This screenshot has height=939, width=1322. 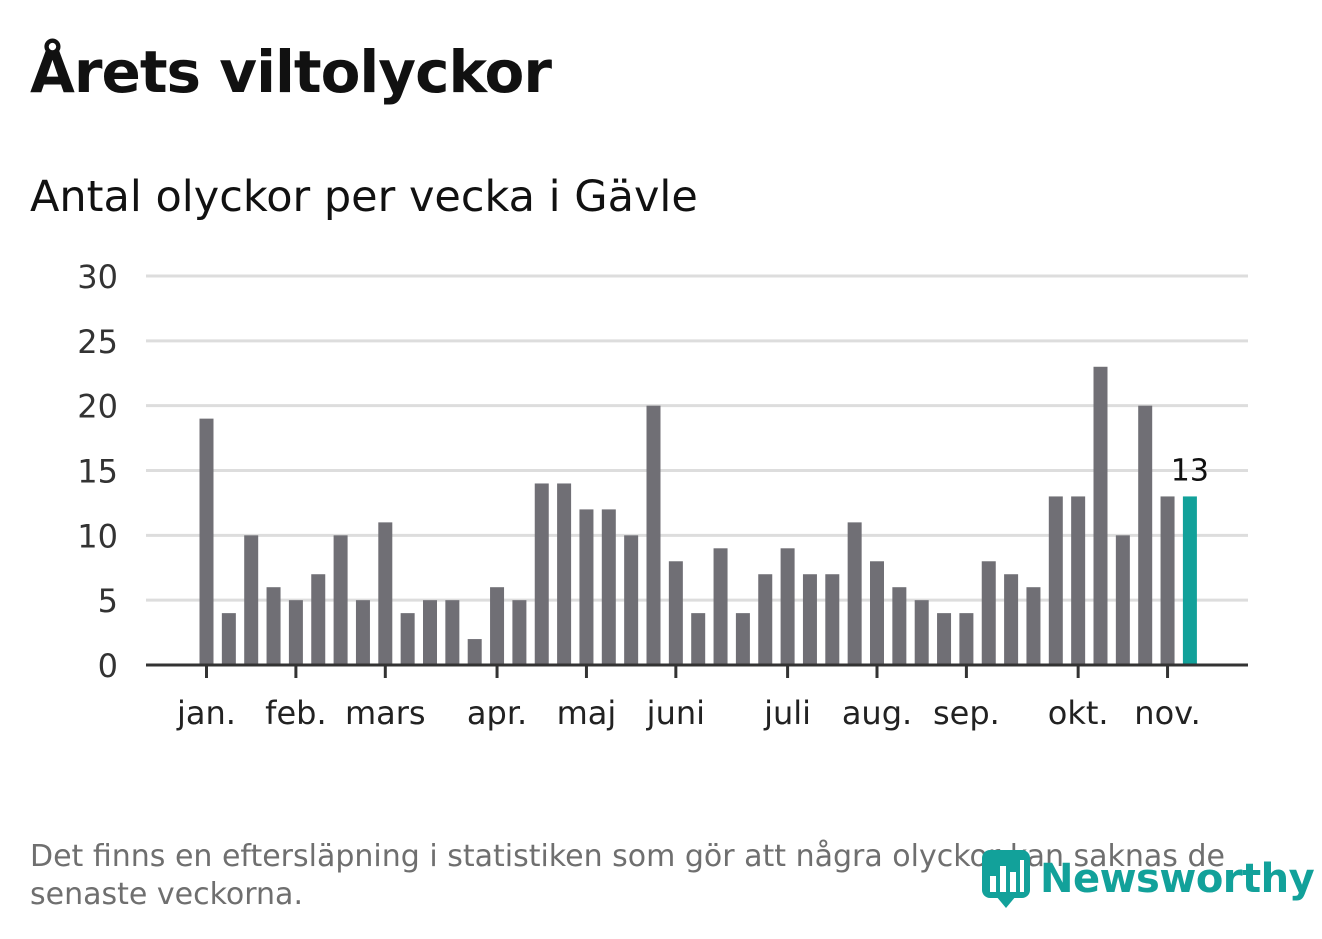 What do you see at coordinates (497, 713) in the screenshot?
I see `x-tick-label: apr.` at bounding box center [497, 713].